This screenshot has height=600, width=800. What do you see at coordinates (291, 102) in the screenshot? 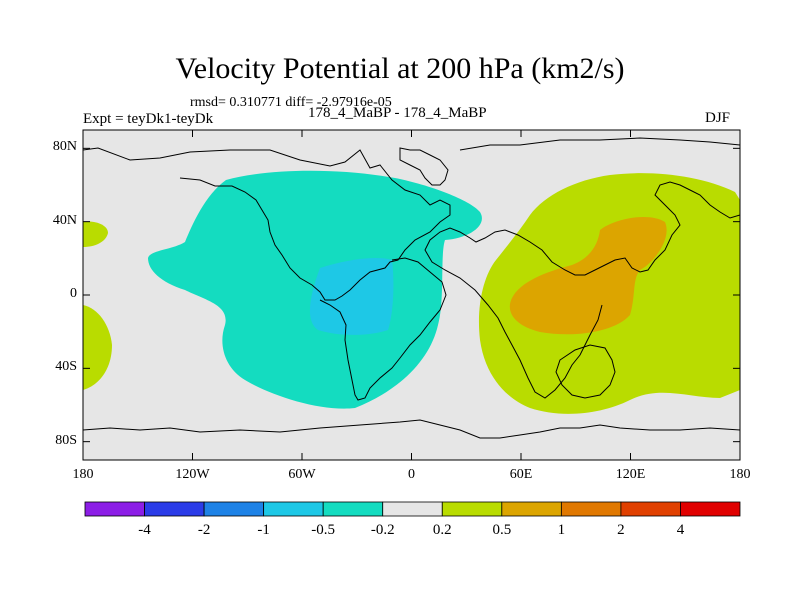
I see `stats-label: rmsd= 0.310771 diff= -2.97916e-05` at bounding box center [291, 102].